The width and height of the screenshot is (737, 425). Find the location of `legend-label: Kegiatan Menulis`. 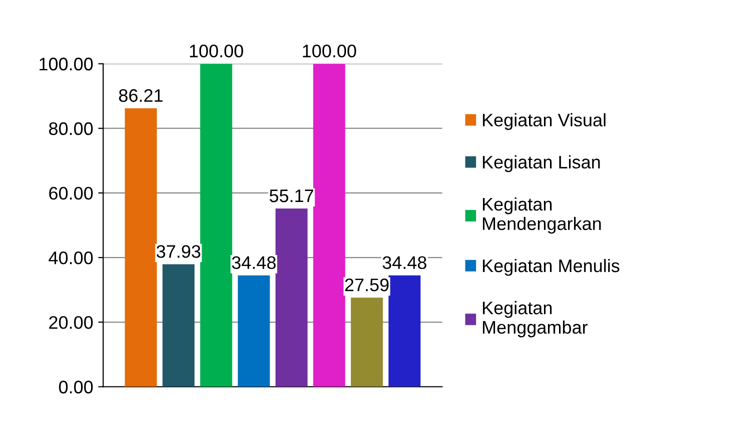

legend-label: Kegiatan Menulis is located at coordinates (551, 267).